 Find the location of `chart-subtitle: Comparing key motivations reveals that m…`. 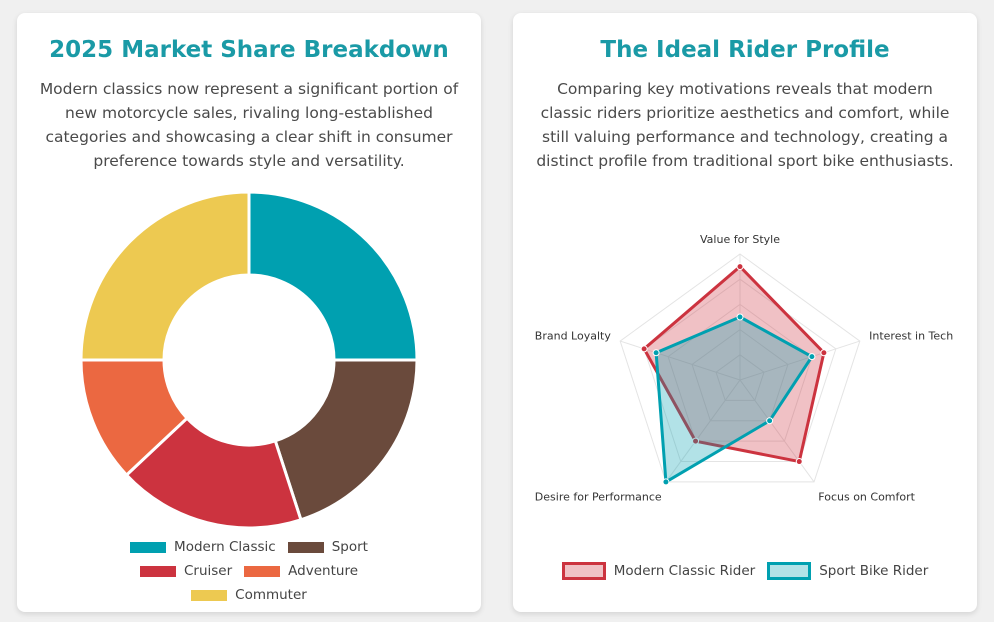

chart-subtitle: Comparing key motivations reveals that m… is located at coordinates (745, 125).